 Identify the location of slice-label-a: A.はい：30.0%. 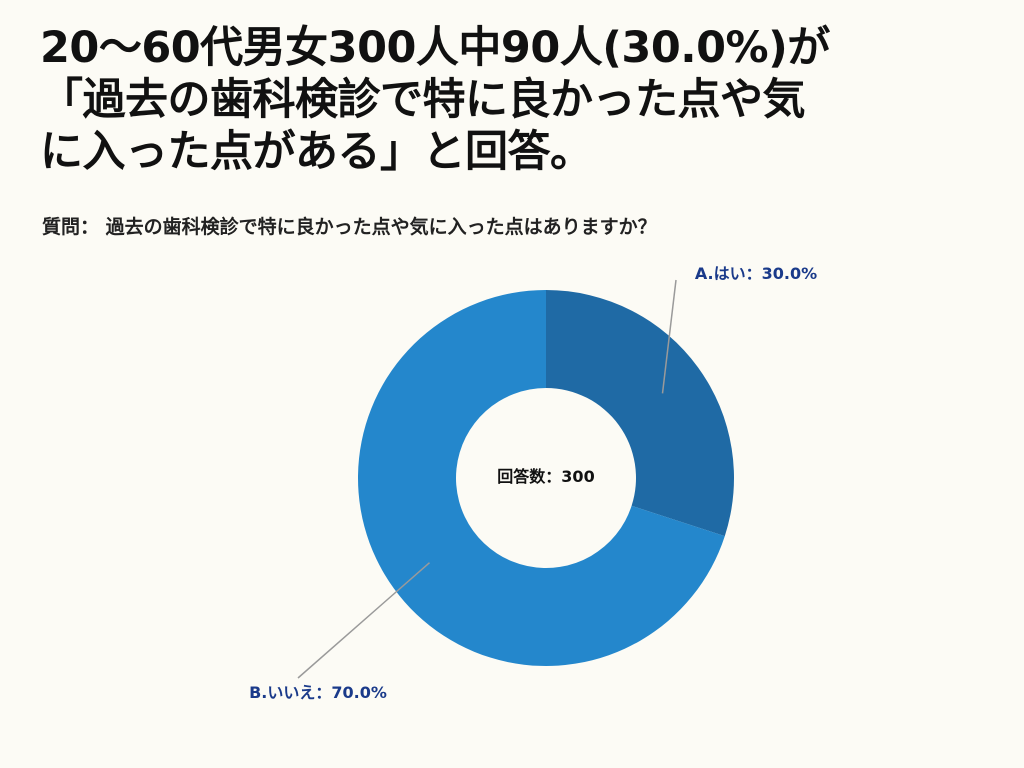
(756, 273).